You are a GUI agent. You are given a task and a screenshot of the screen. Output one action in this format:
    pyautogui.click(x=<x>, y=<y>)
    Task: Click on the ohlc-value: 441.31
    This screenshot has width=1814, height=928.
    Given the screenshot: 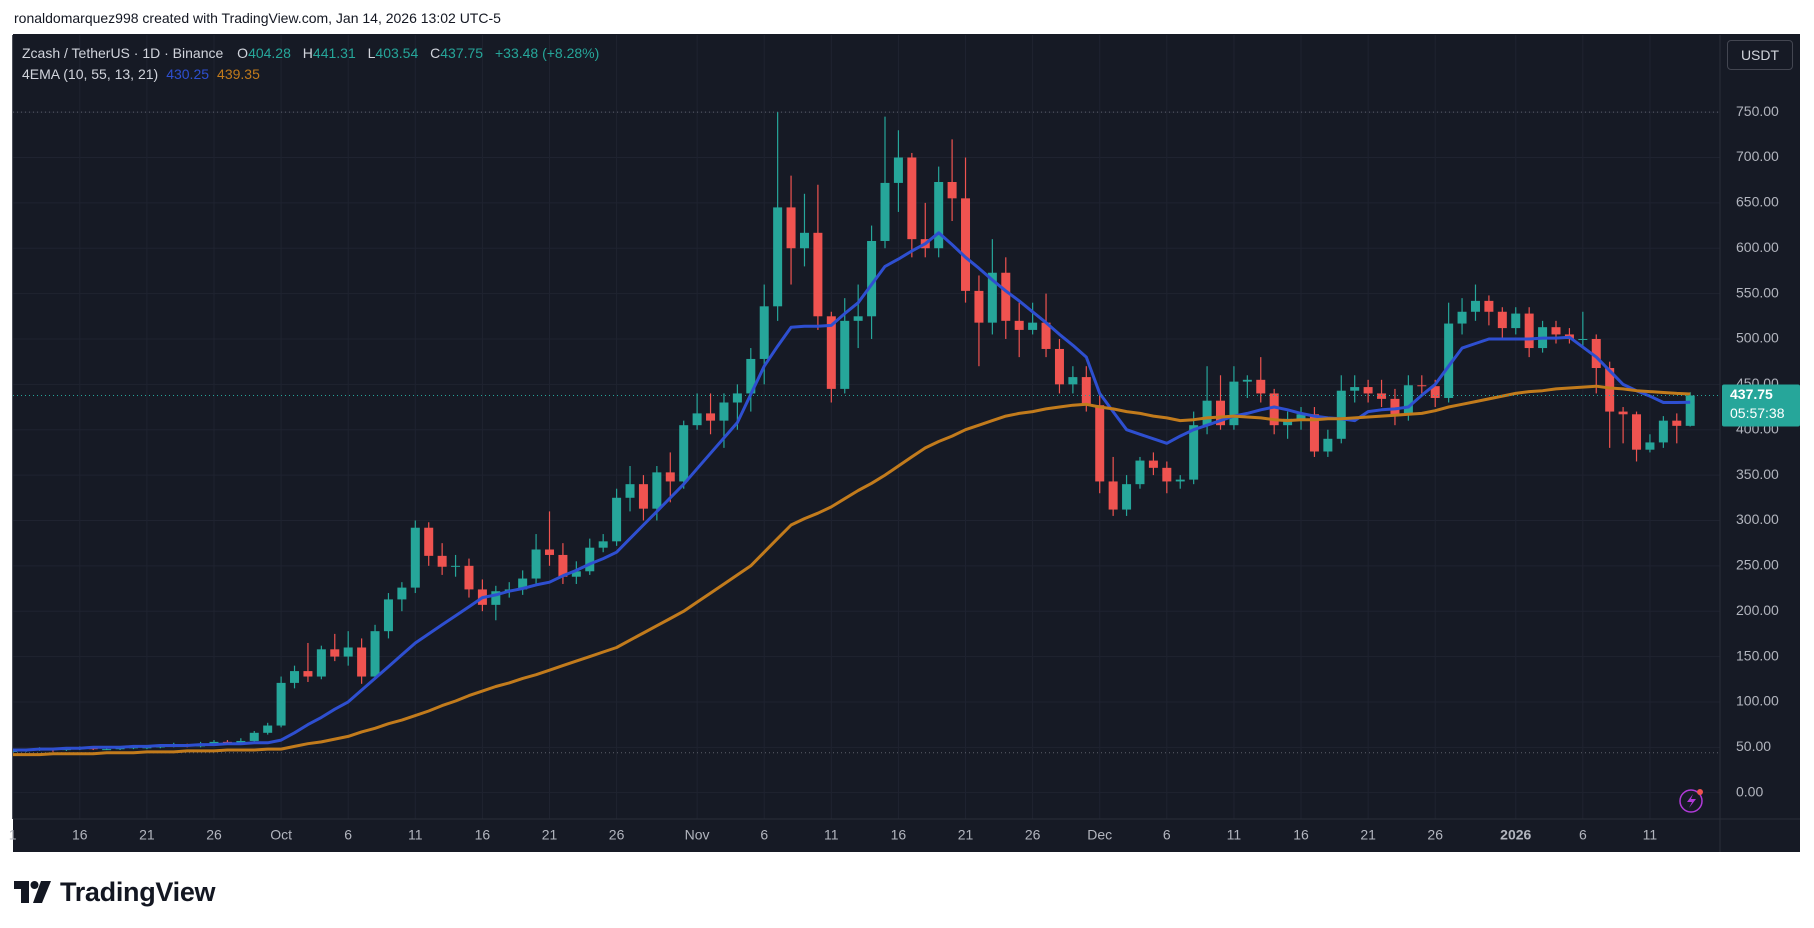 What is the action you would take?
    pyautogui.click(x=334, y=53)
    